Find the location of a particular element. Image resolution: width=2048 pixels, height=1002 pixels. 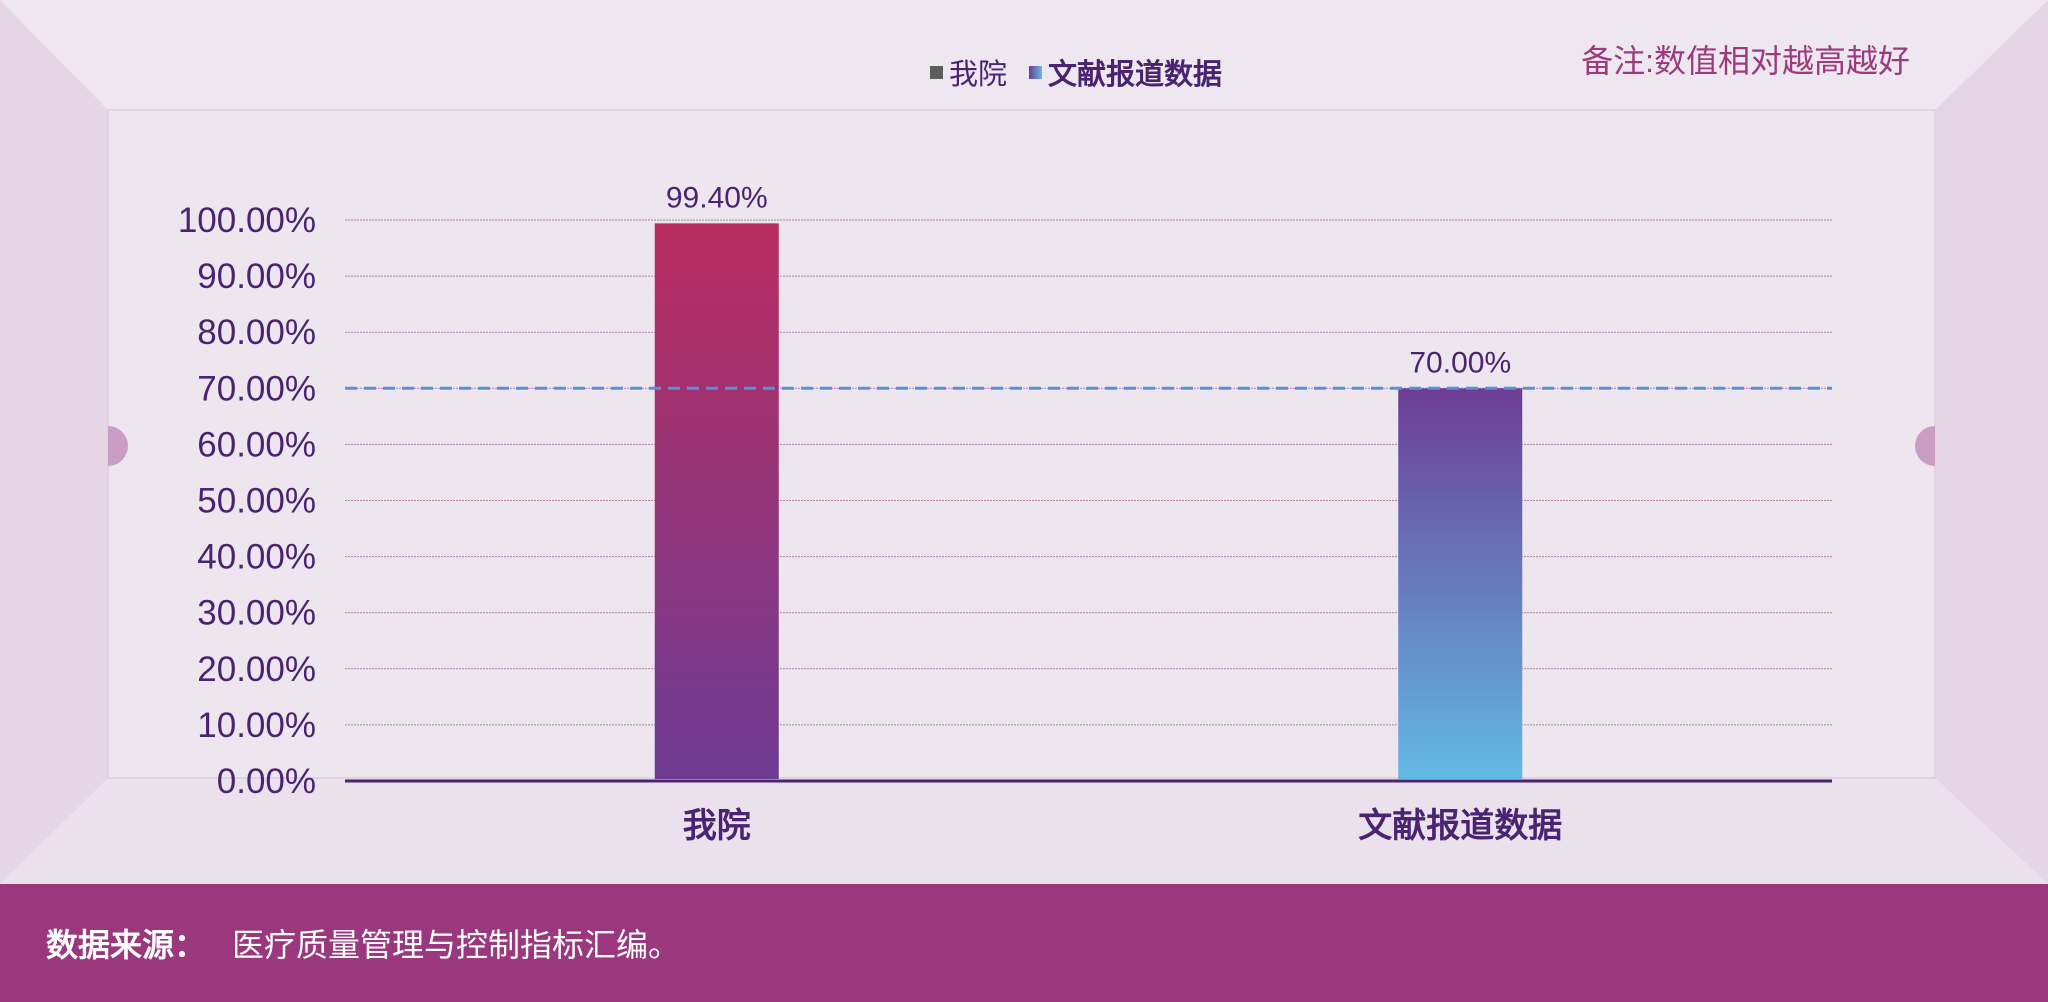

legend-item-our-hospital: 我院 is located at coordinates (968, 72).